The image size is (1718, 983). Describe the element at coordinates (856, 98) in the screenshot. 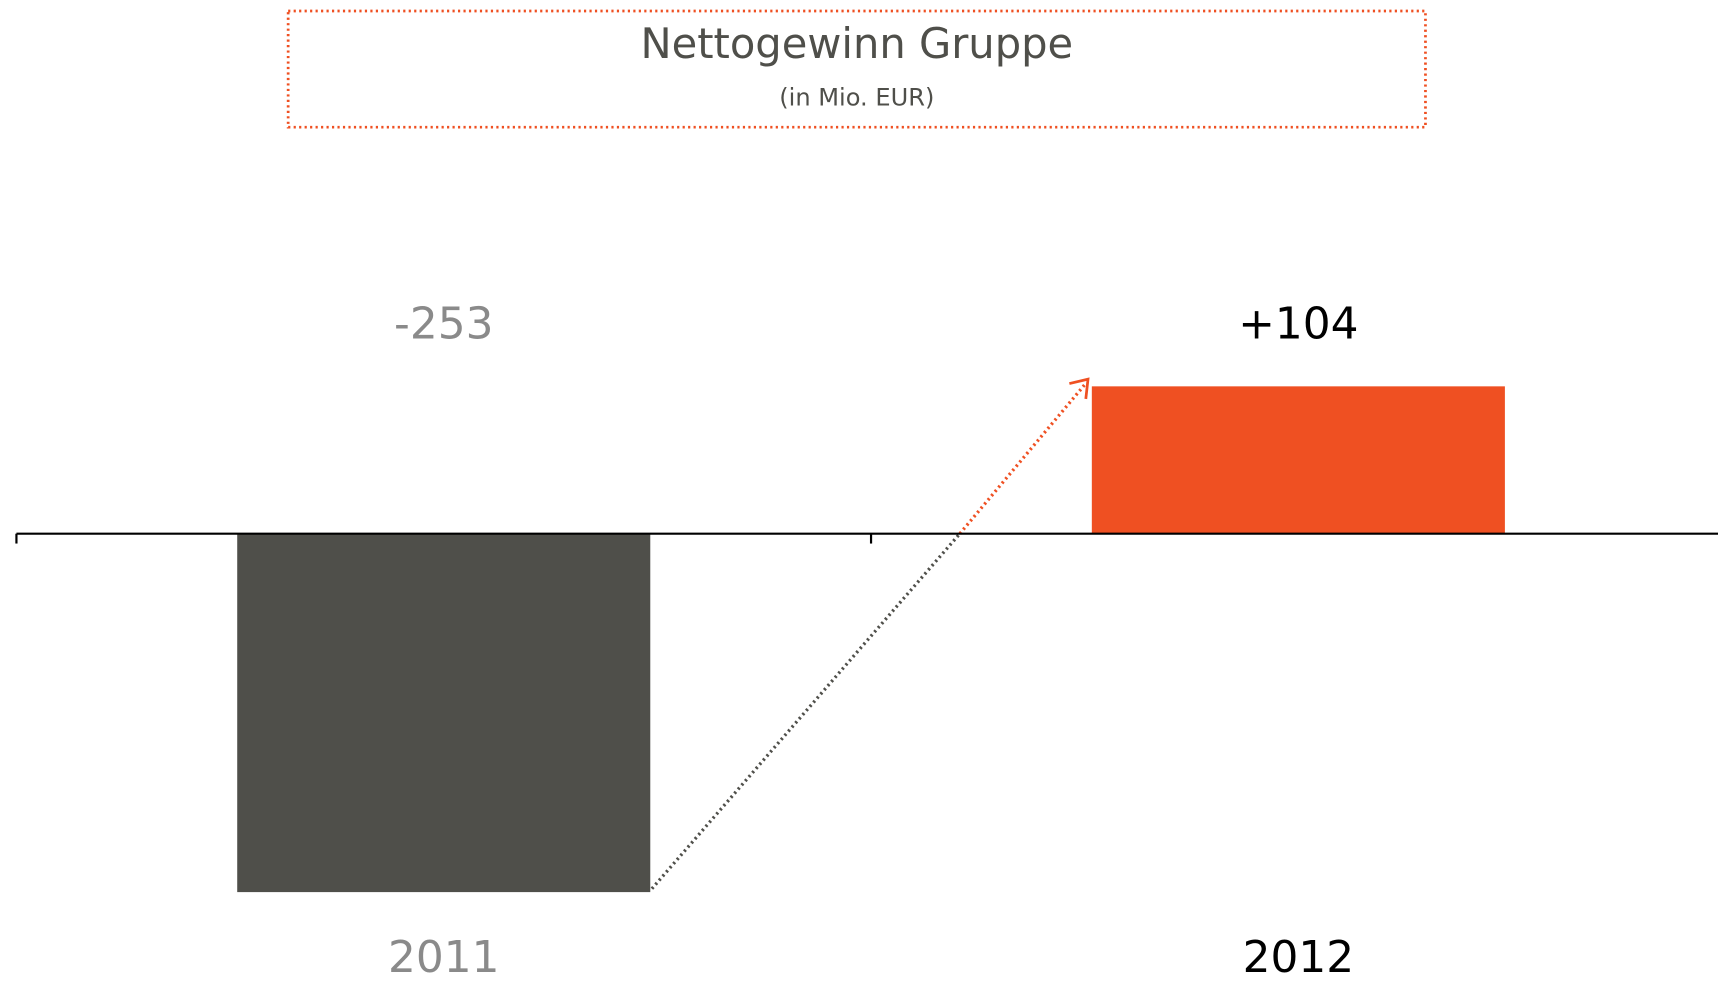

I see `chart-subtitle: (in Mio. EUR)` at that location.